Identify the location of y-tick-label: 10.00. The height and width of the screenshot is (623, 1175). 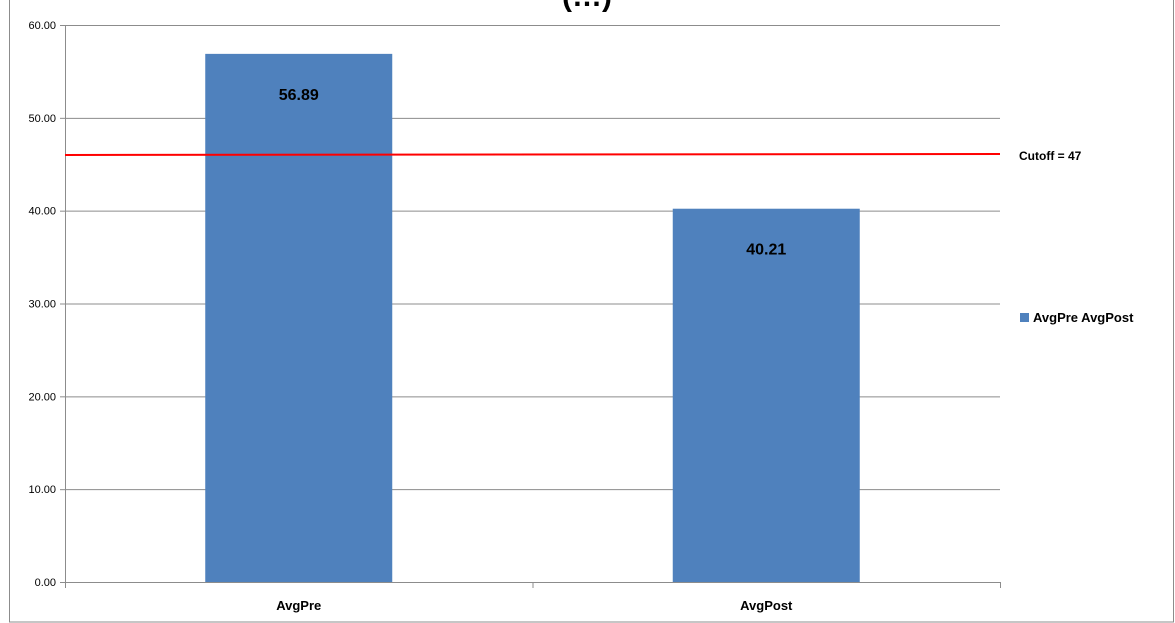
(42, 490).